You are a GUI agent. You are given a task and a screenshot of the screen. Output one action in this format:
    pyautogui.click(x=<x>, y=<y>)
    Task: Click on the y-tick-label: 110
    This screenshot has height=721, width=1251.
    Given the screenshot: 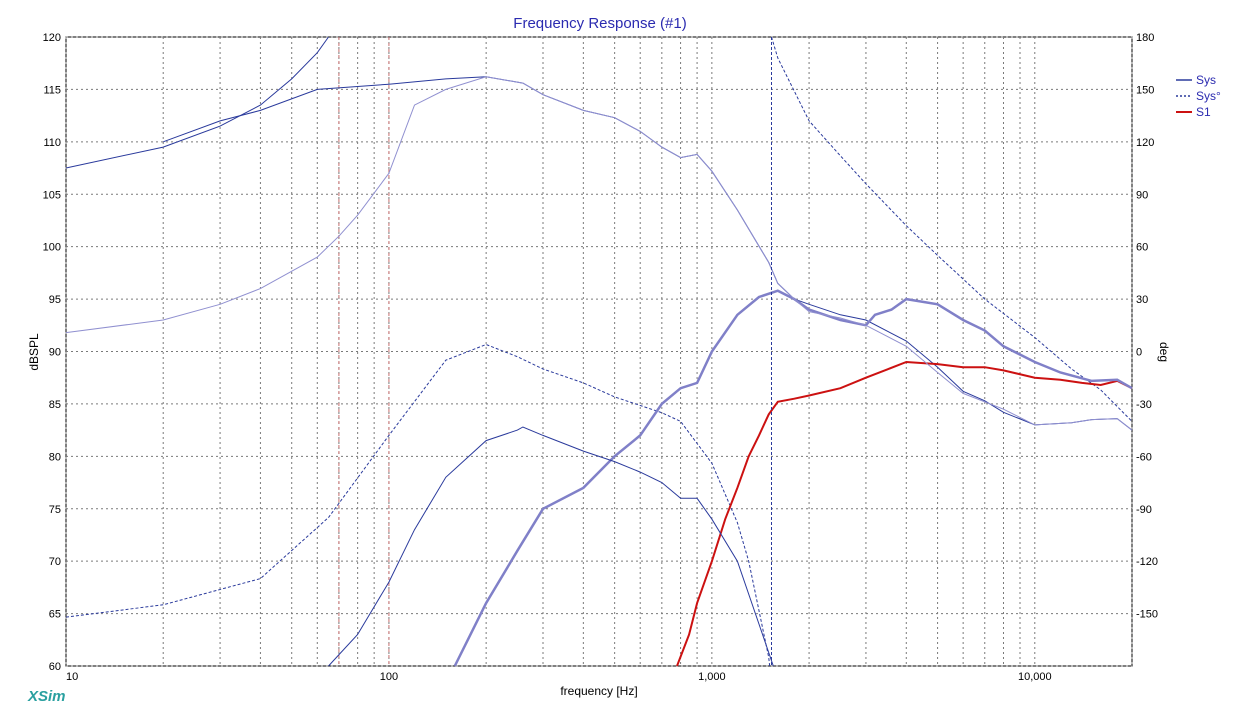 What is the action you would take?
    pyautogui.click(x=52, y=143)
    